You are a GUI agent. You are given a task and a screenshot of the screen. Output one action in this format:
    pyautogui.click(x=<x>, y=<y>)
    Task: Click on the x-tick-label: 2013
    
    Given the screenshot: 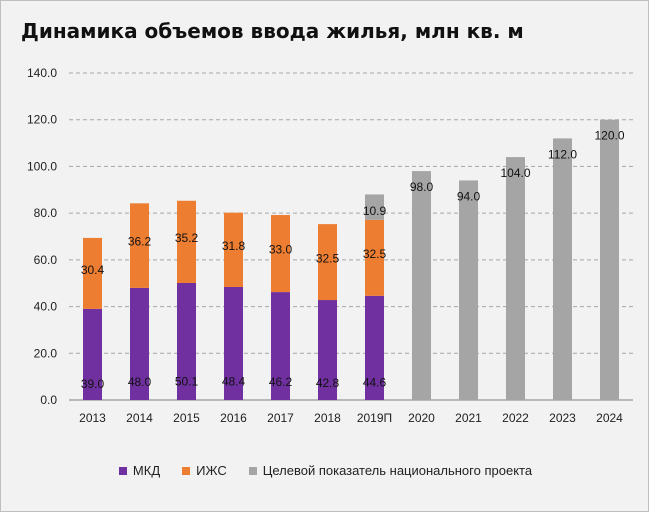 What is the action you would take?
    pyautogui.click(x=92, y=418)
    